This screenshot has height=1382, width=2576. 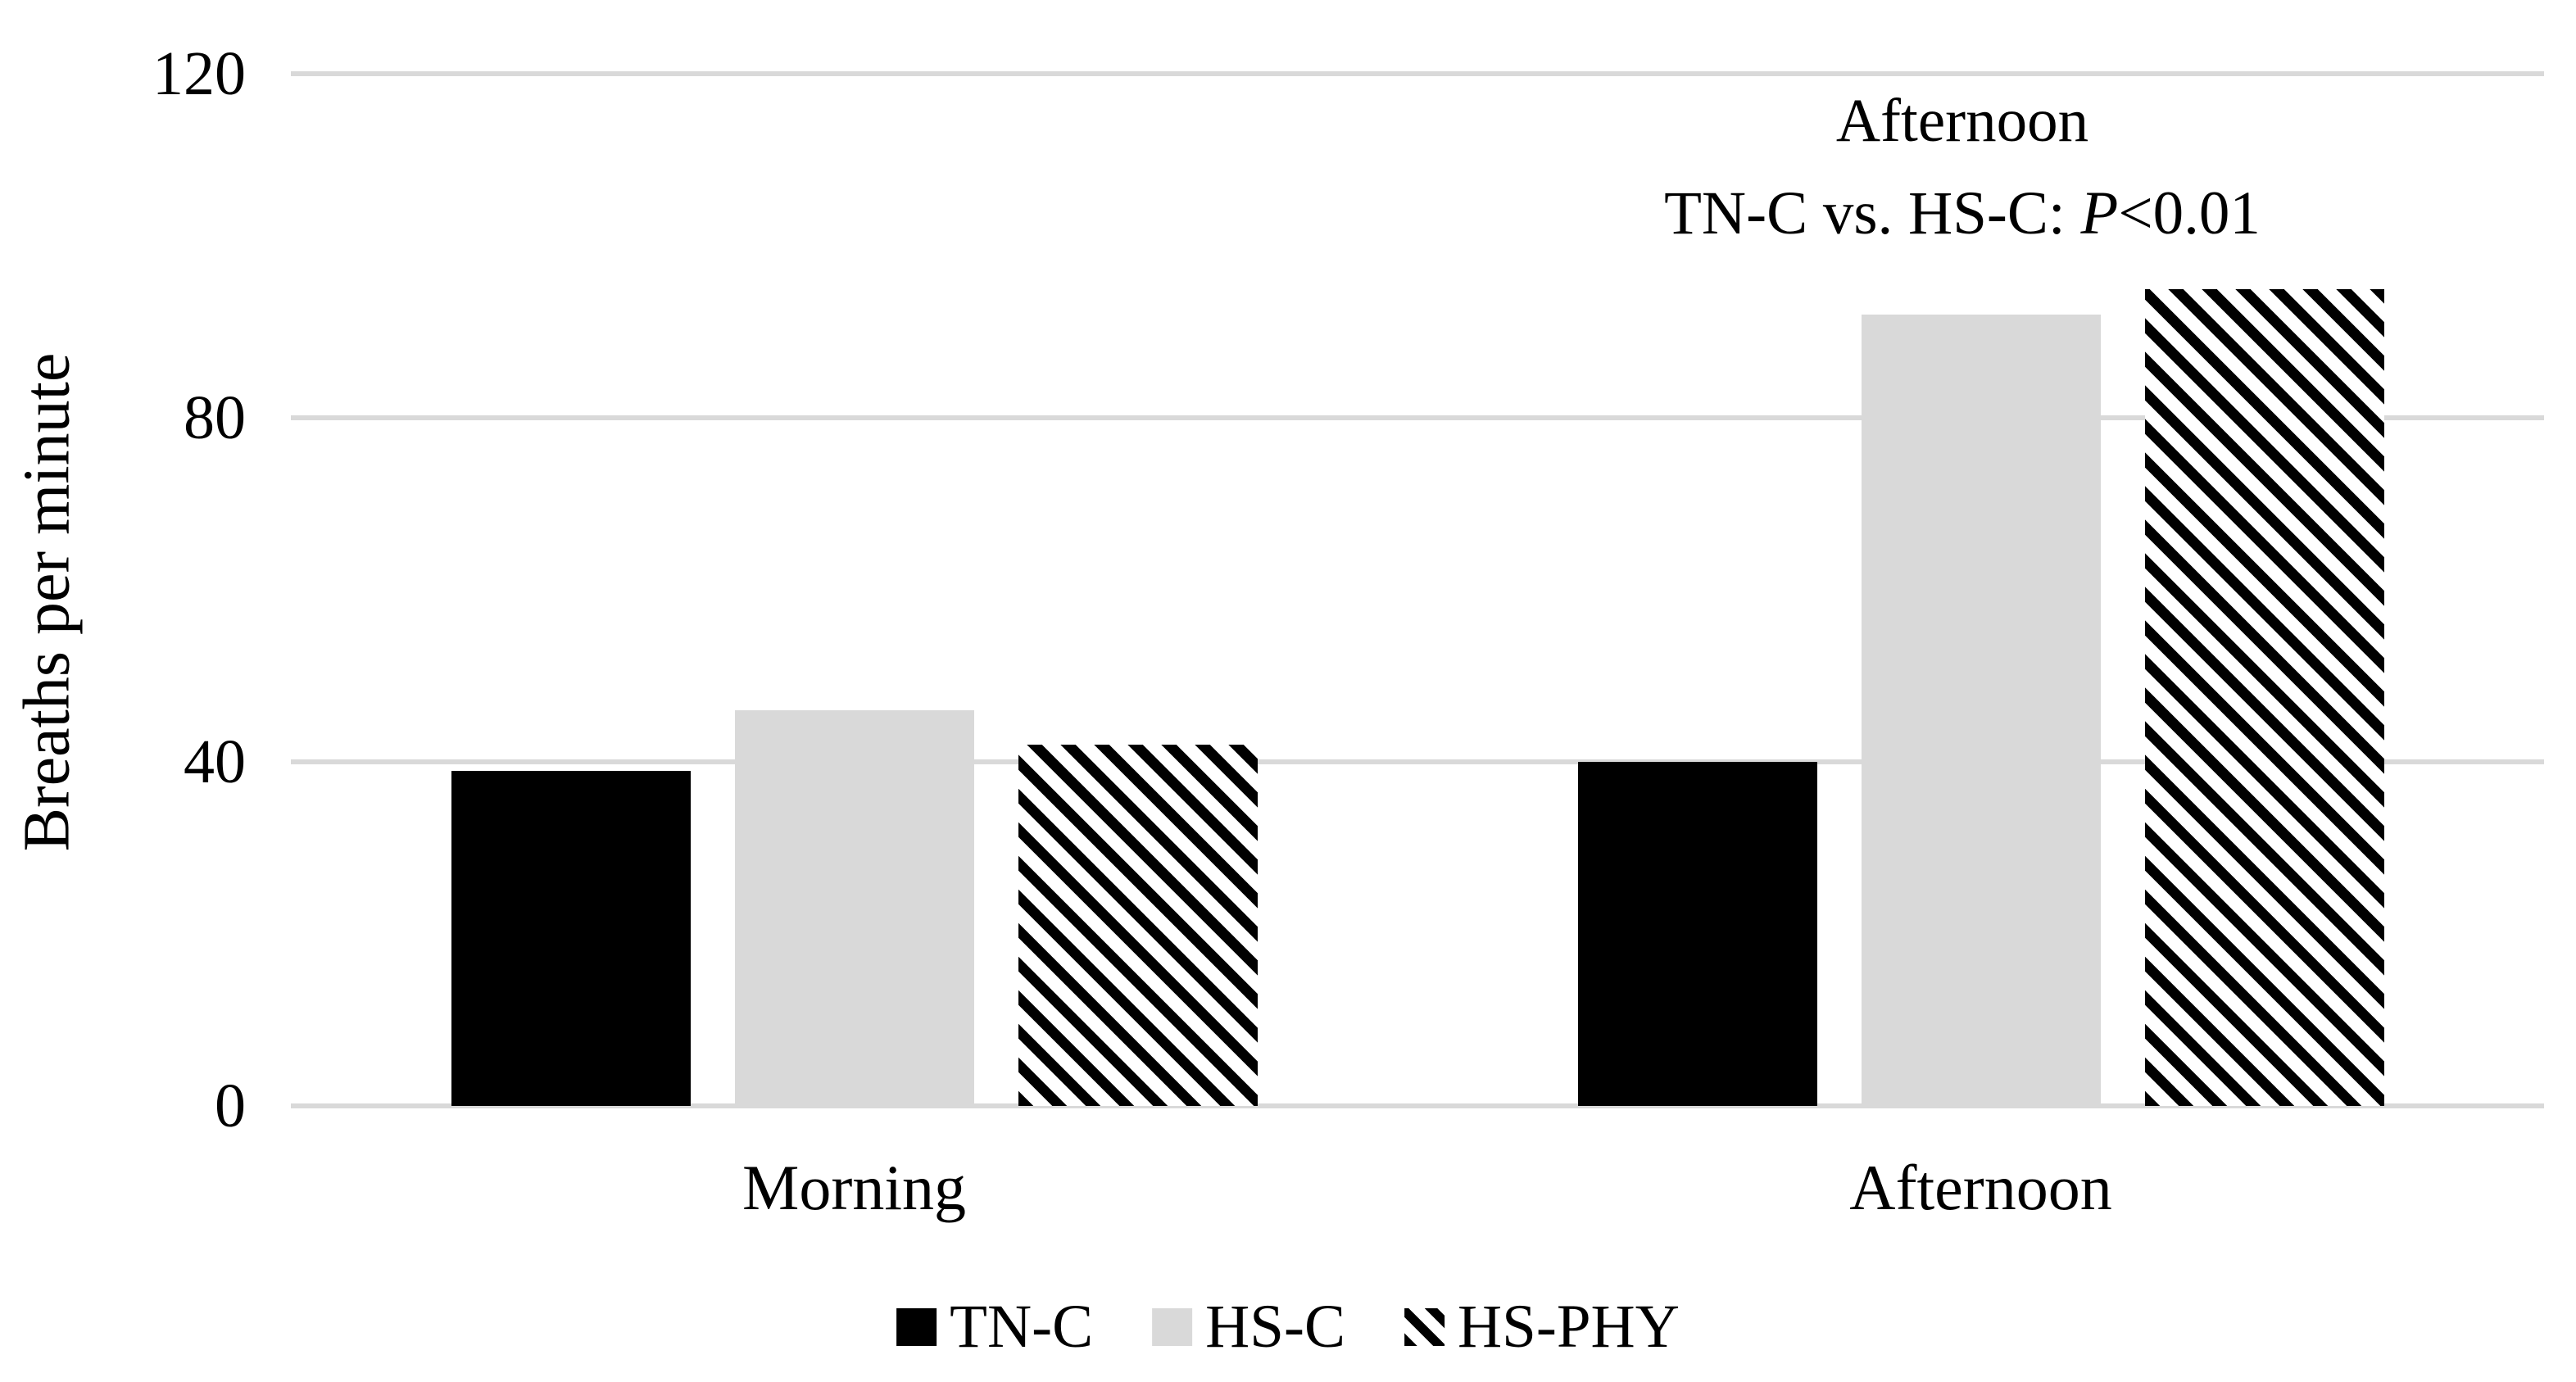 What do you see at coordinates (854, 908) in the screenshot?
I see `bar-hs-c-morning` at bounding box center [854, 908].